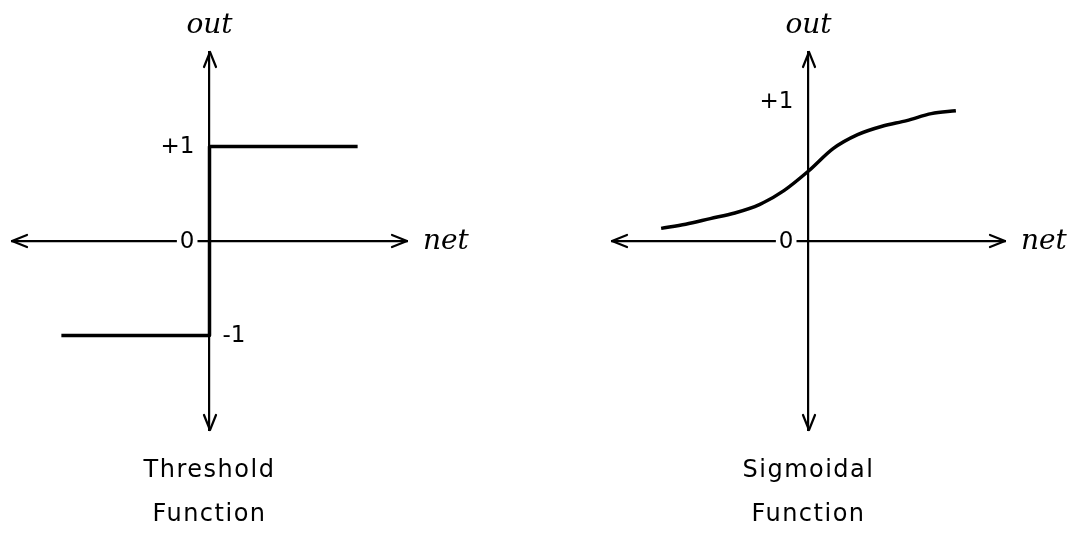 The height and width of the screenshot is (535, 1083). What do you see at coordinates (234, 334) in the screenshot?
I see `annotation: -1` at bounding box center [234, 334].